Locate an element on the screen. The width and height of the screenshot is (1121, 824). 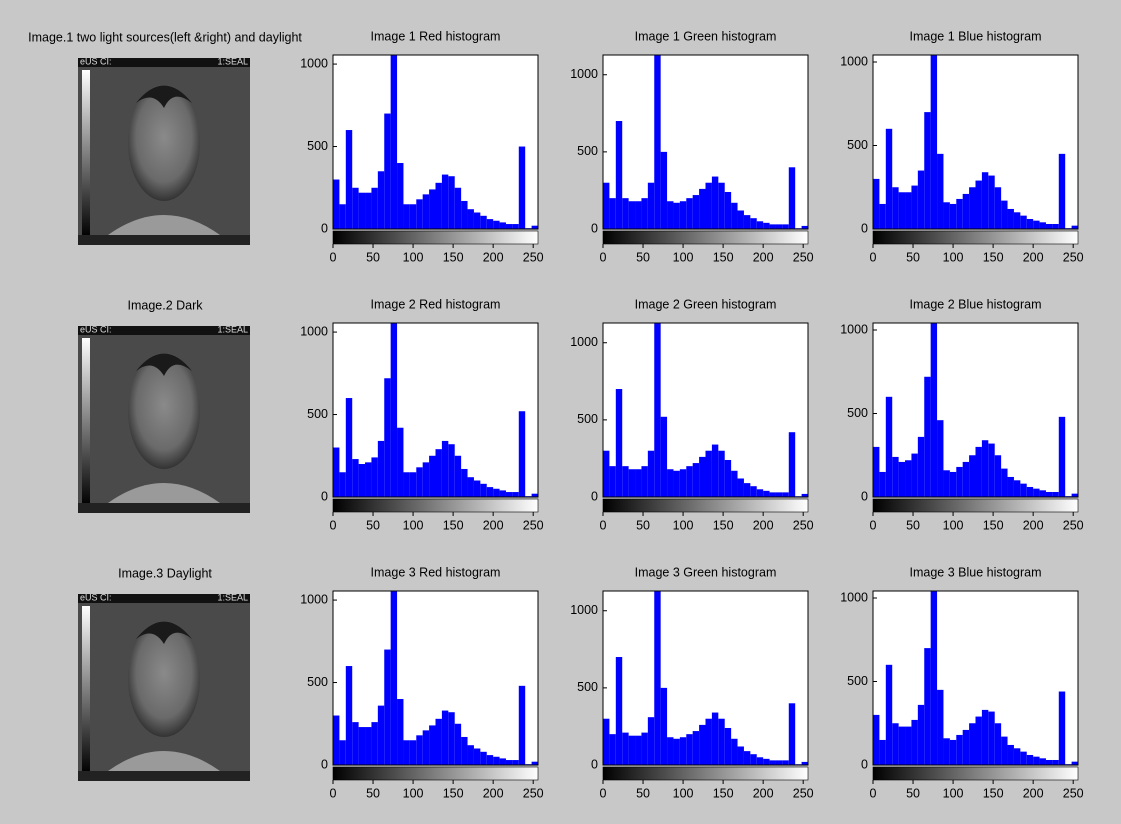
chart-title: Image 3 Red histogram is located at coordinates (436, 572).